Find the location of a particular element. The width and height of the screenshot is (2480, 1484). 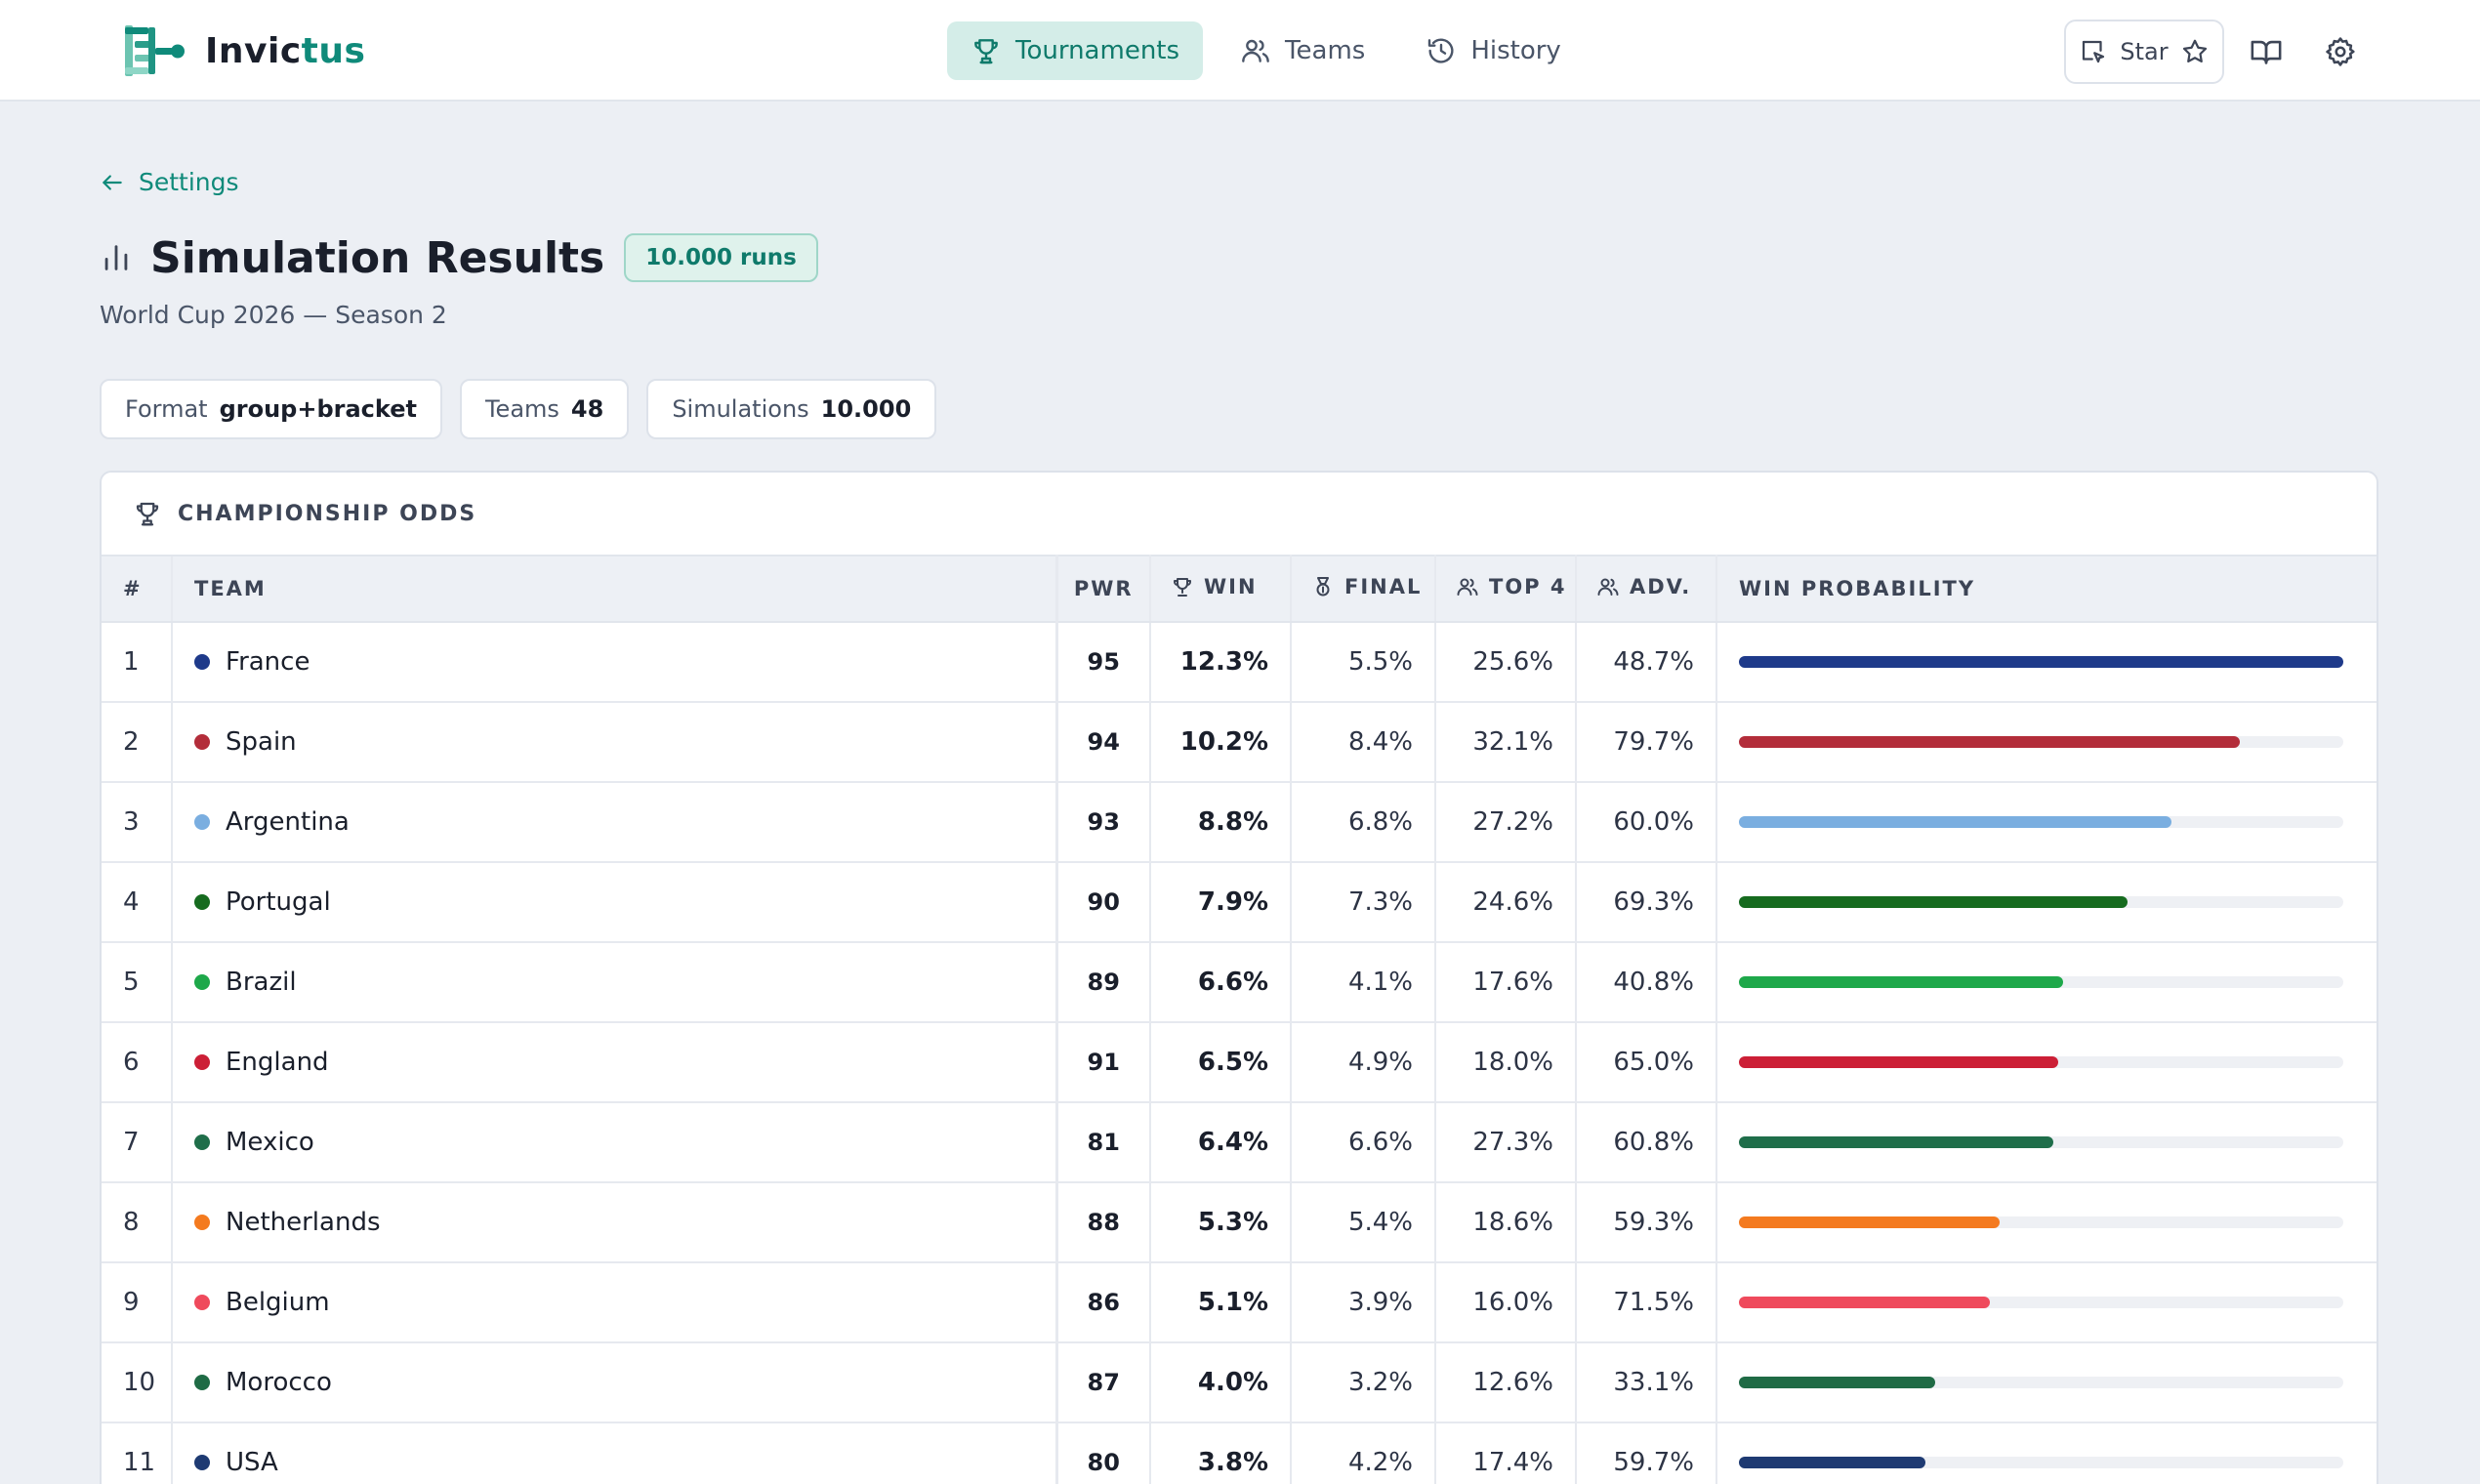

advance-cell: 48.7% is located at coordinates (1646, 663).